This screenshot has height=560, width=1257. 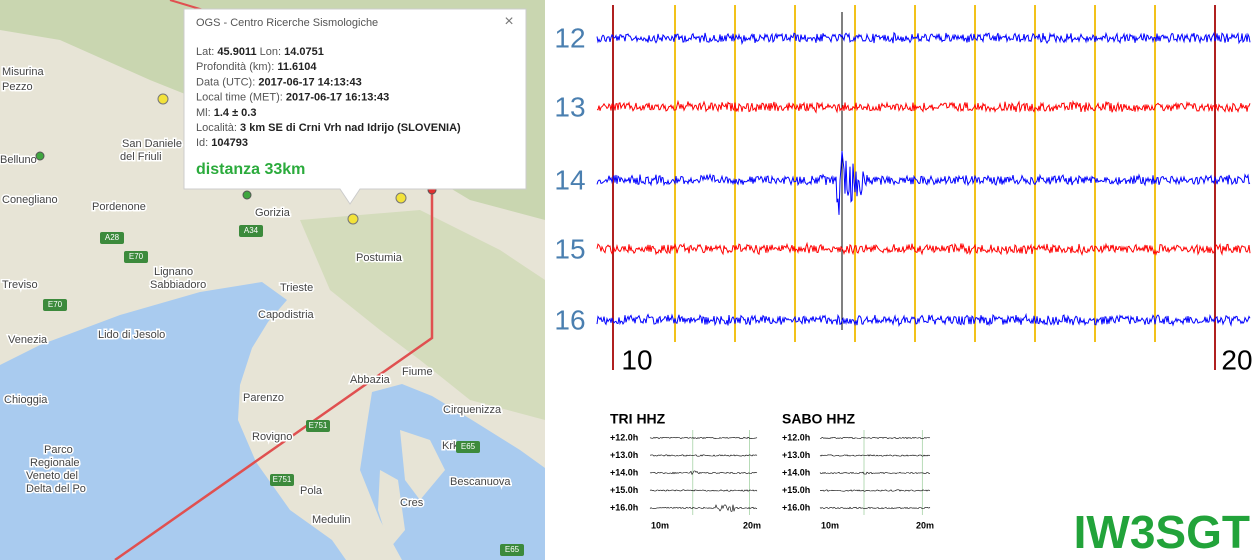 What do you see at coordinates (296, 288) in the screenshot?
I see `place-label: Trieste` at bounding box center [296, 288].